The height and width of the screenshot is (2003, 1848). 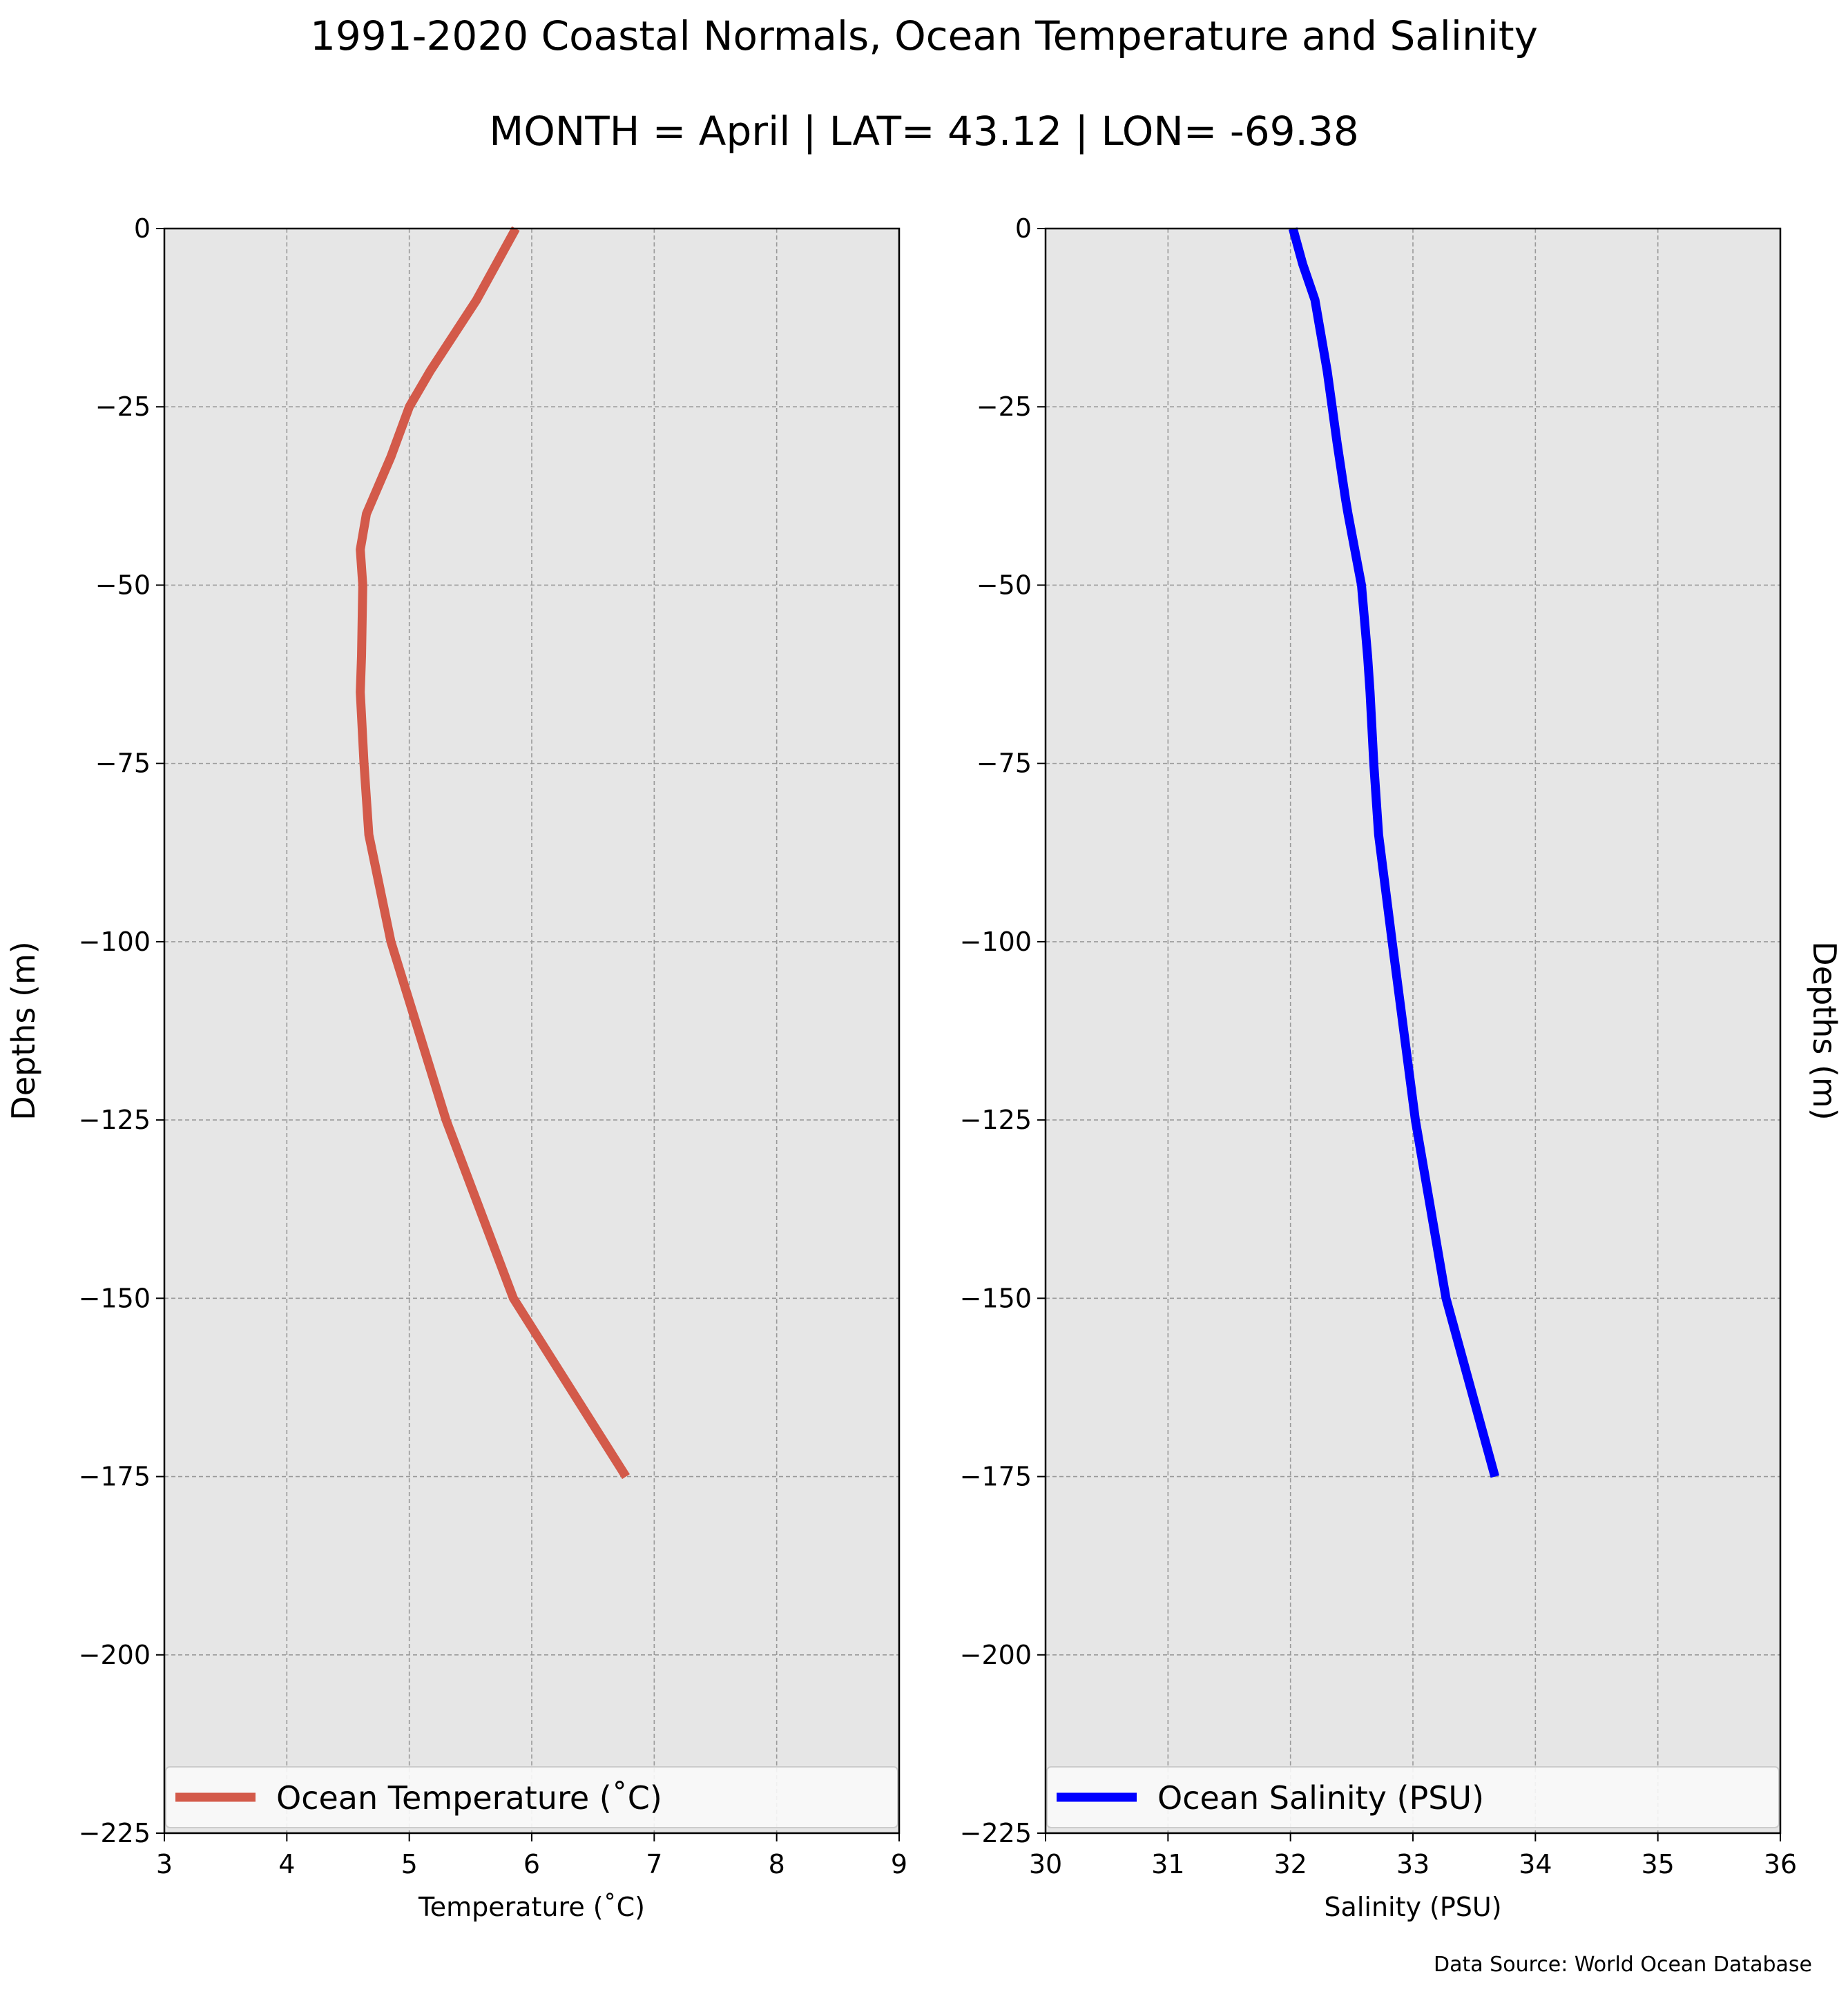 I want to click on x-tick-label: 35, so click(x=1657, y=1864).